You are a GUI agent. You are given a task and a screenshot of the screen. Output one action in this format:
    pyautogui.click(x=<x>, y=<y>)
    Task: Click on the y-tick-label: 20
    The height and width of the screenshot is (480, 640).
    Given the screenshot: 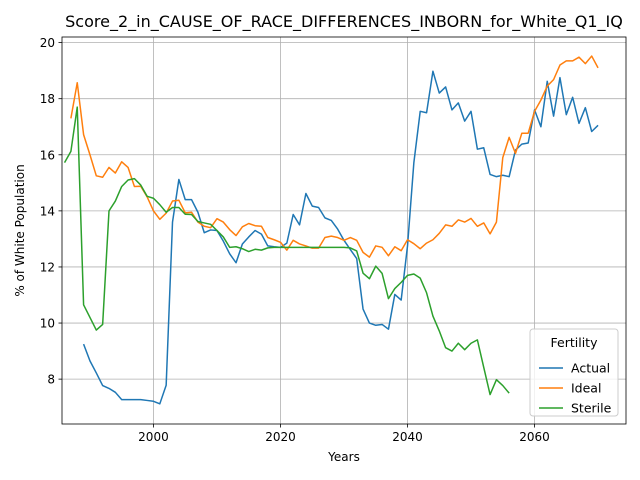 What is the action you would take?
    pyautogui.click(x=47, y=43)
    